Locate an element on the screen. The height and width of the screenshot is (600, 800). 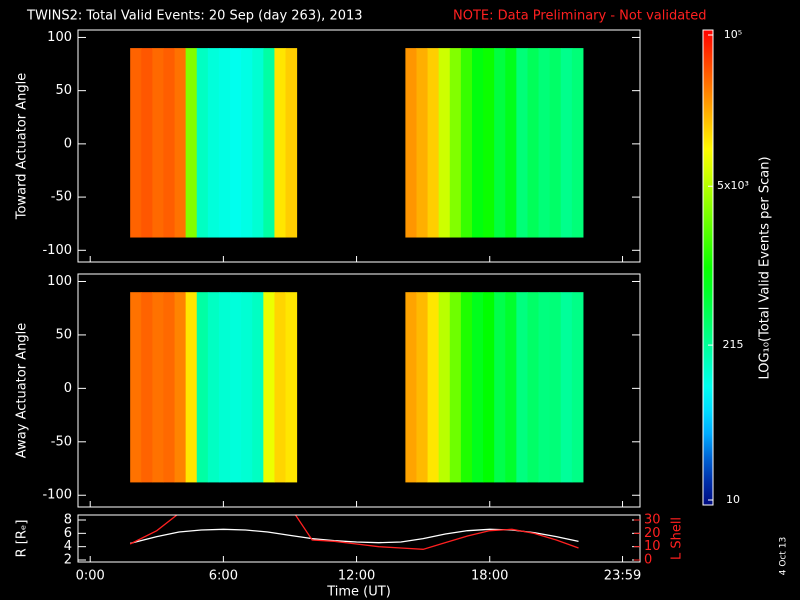
y-tick-label: 4 is located at coordinates (68, 546).